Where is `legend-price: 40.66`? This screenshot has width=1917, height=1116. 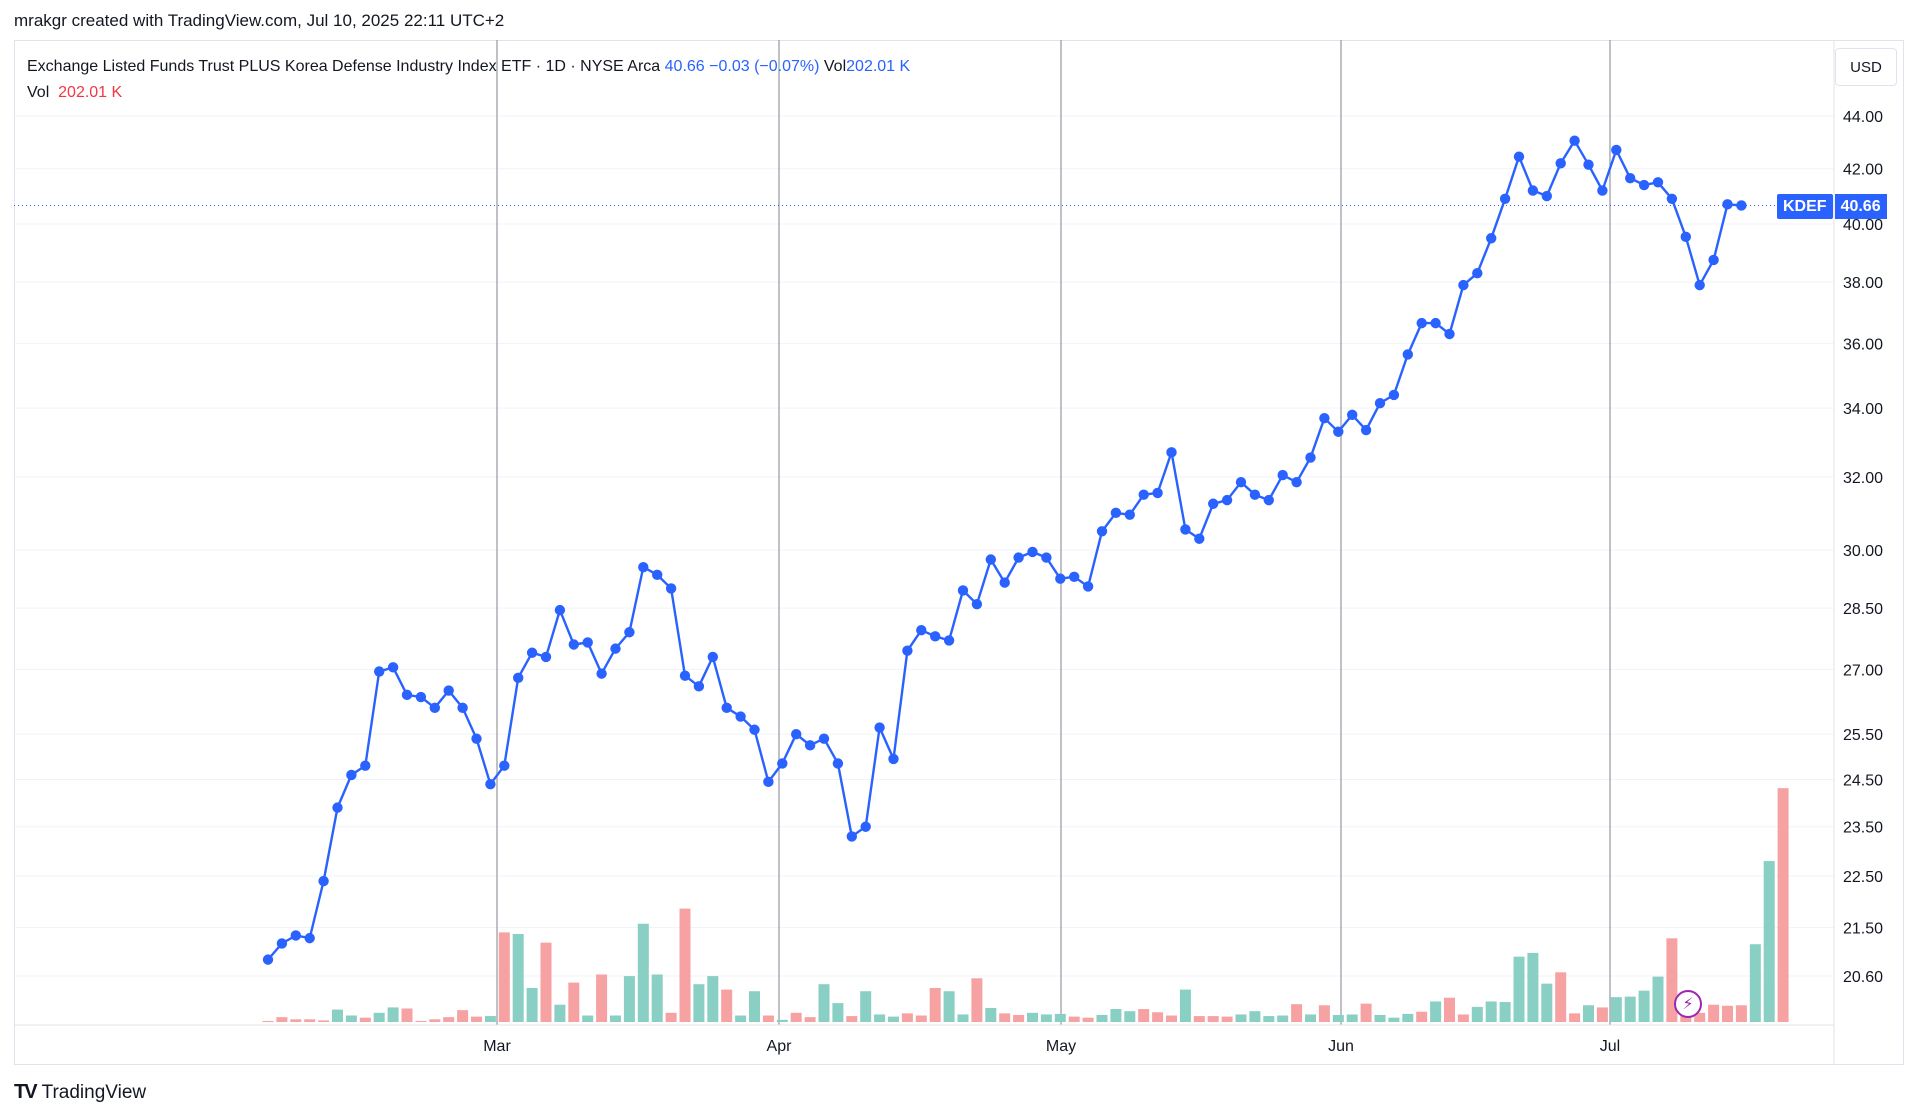 legend-price: 40.66 is located at coordinates (684, 66).